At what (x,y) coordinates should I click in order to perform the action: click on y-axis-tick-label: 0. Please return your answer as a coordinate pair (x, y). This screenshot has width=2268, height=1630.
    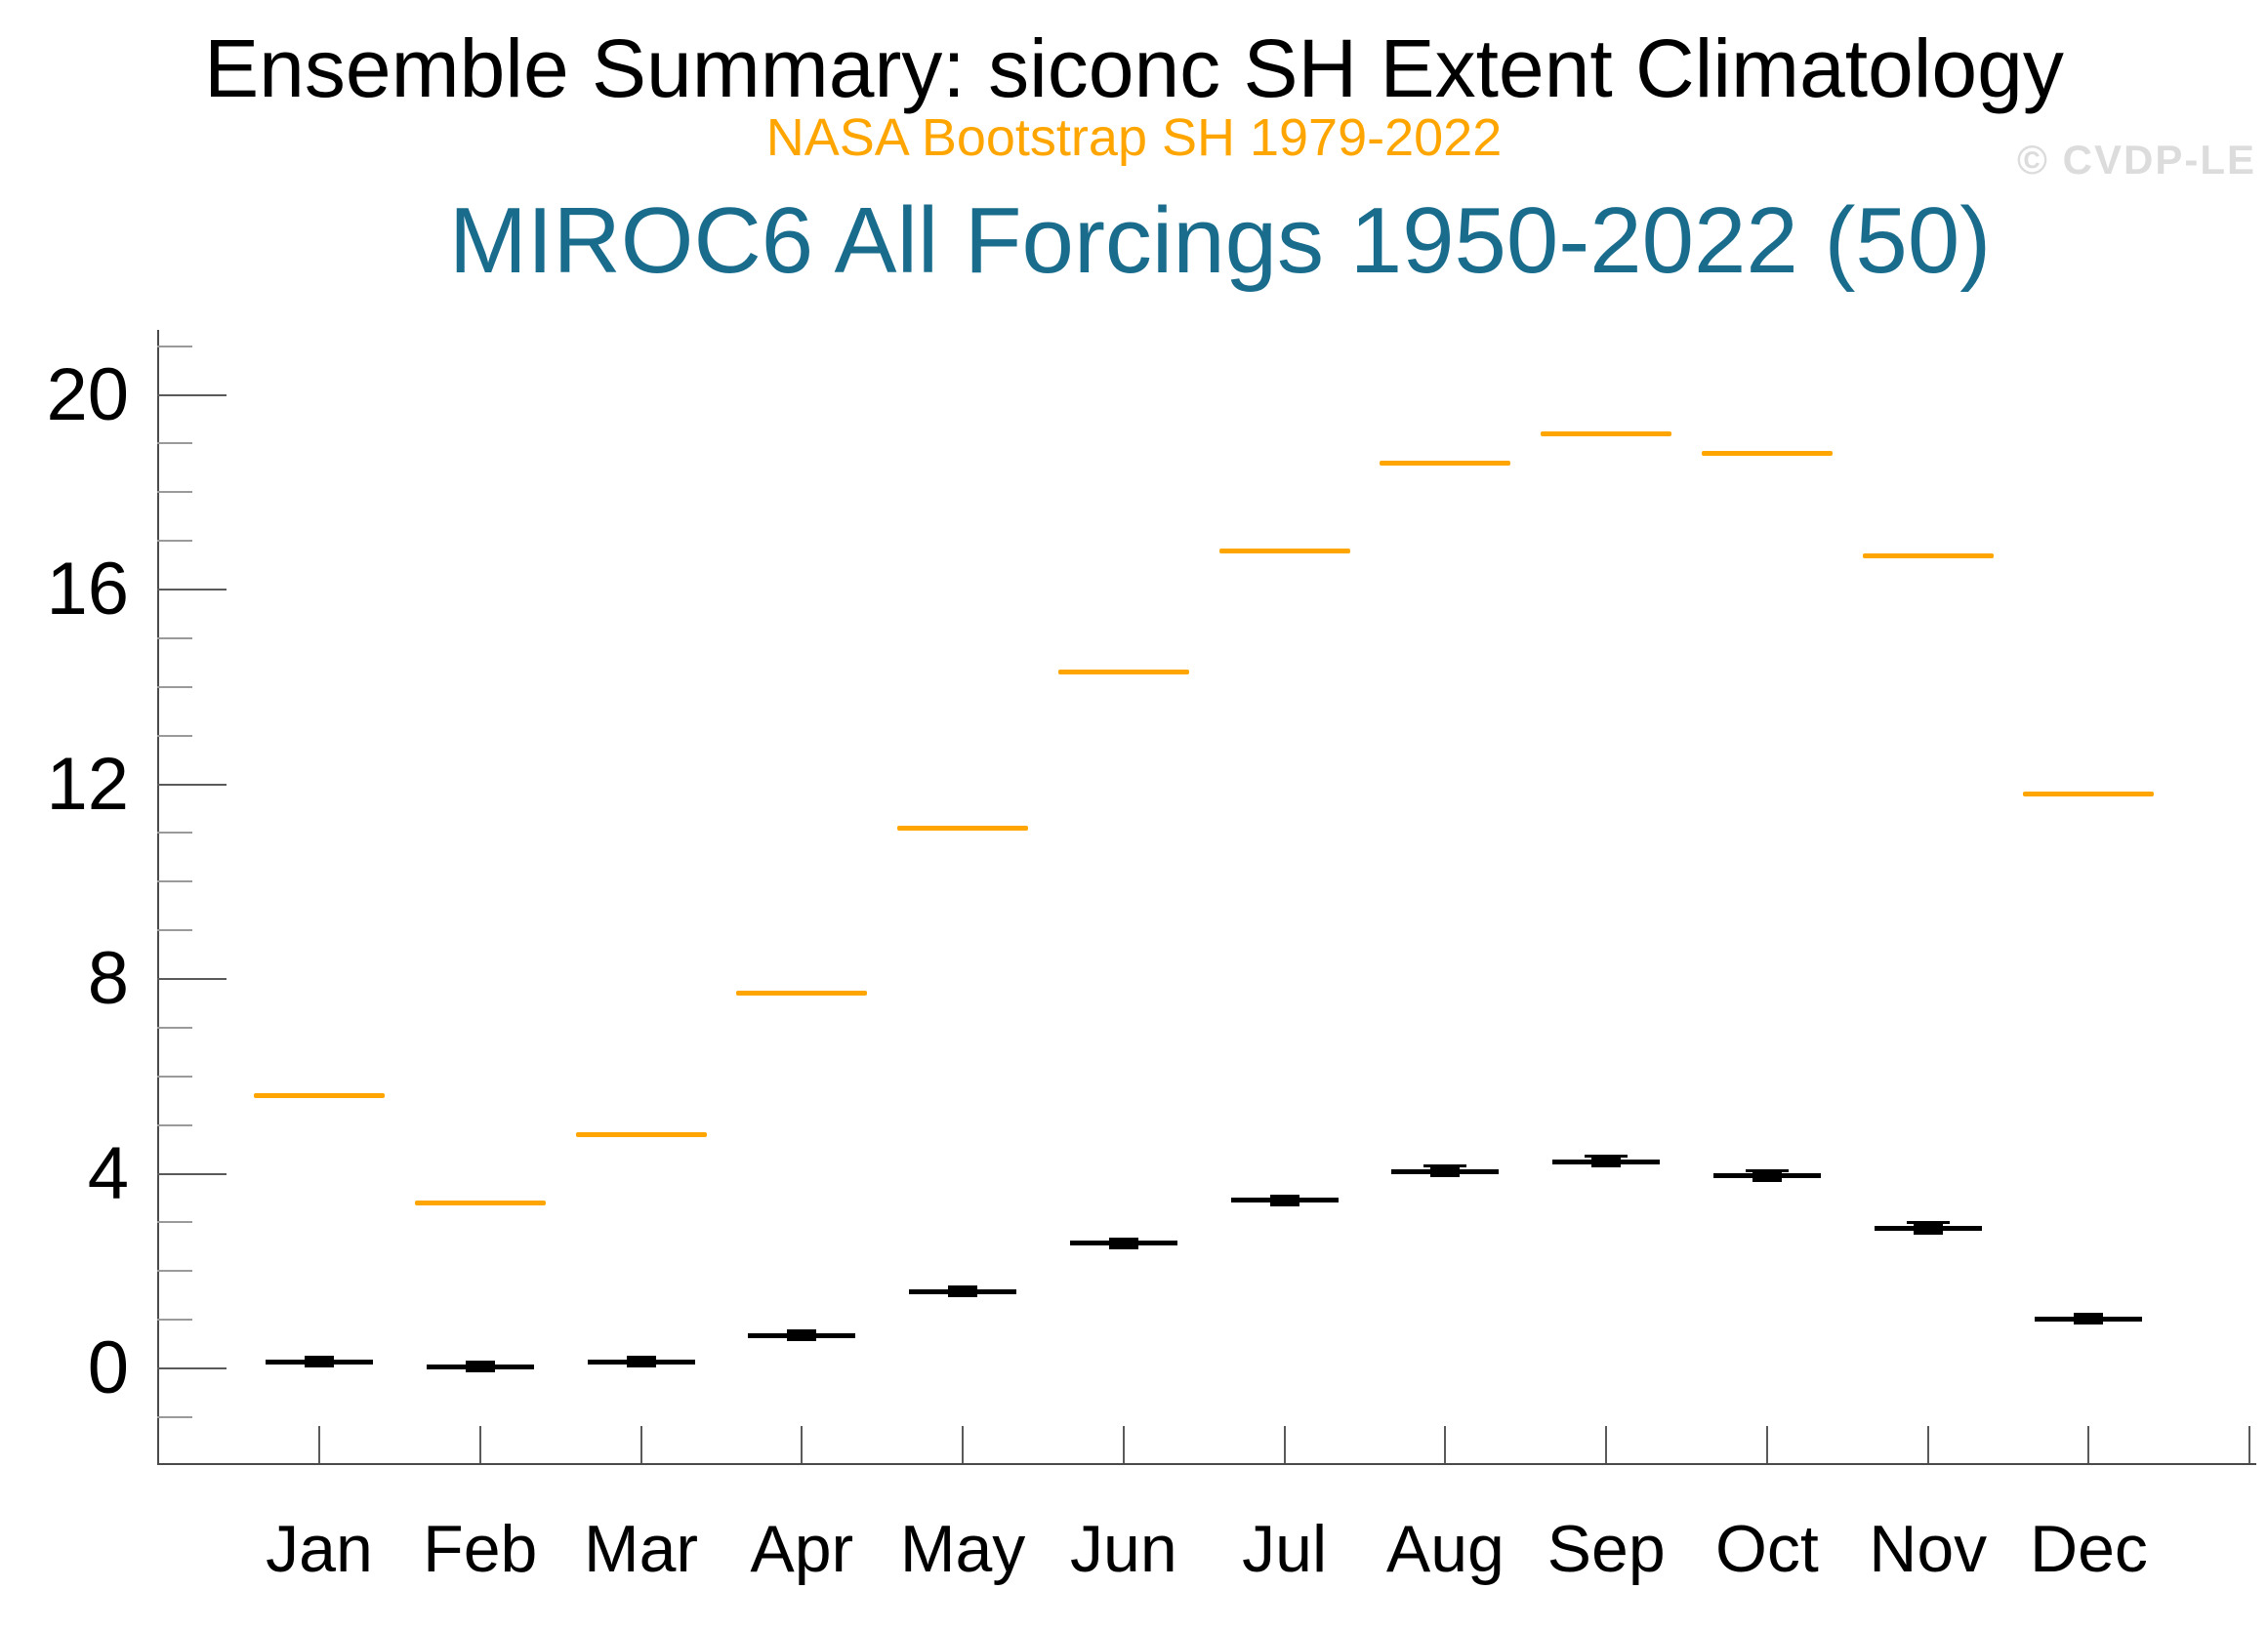
    Looking at the image, I should click on (108, 1368).